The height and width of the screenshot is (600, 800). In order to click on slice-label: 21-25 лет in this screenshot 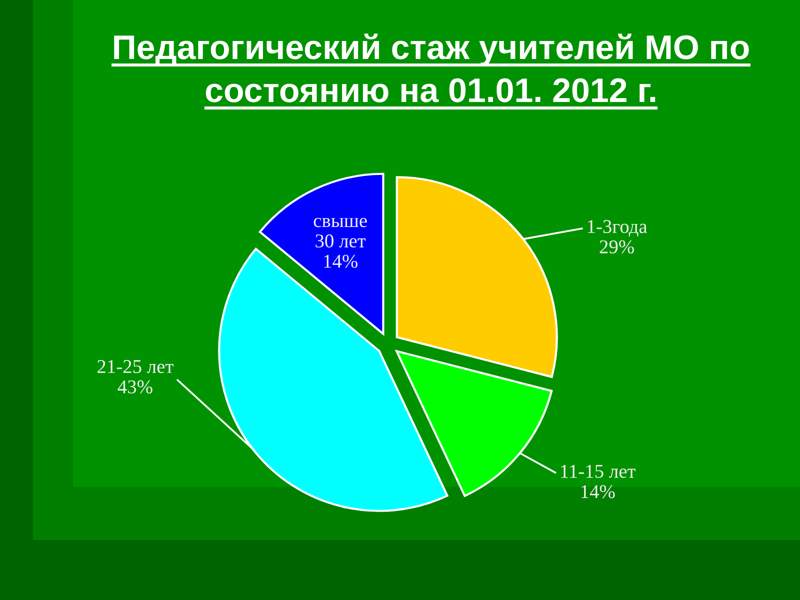, I will do `click(136, 367)`.